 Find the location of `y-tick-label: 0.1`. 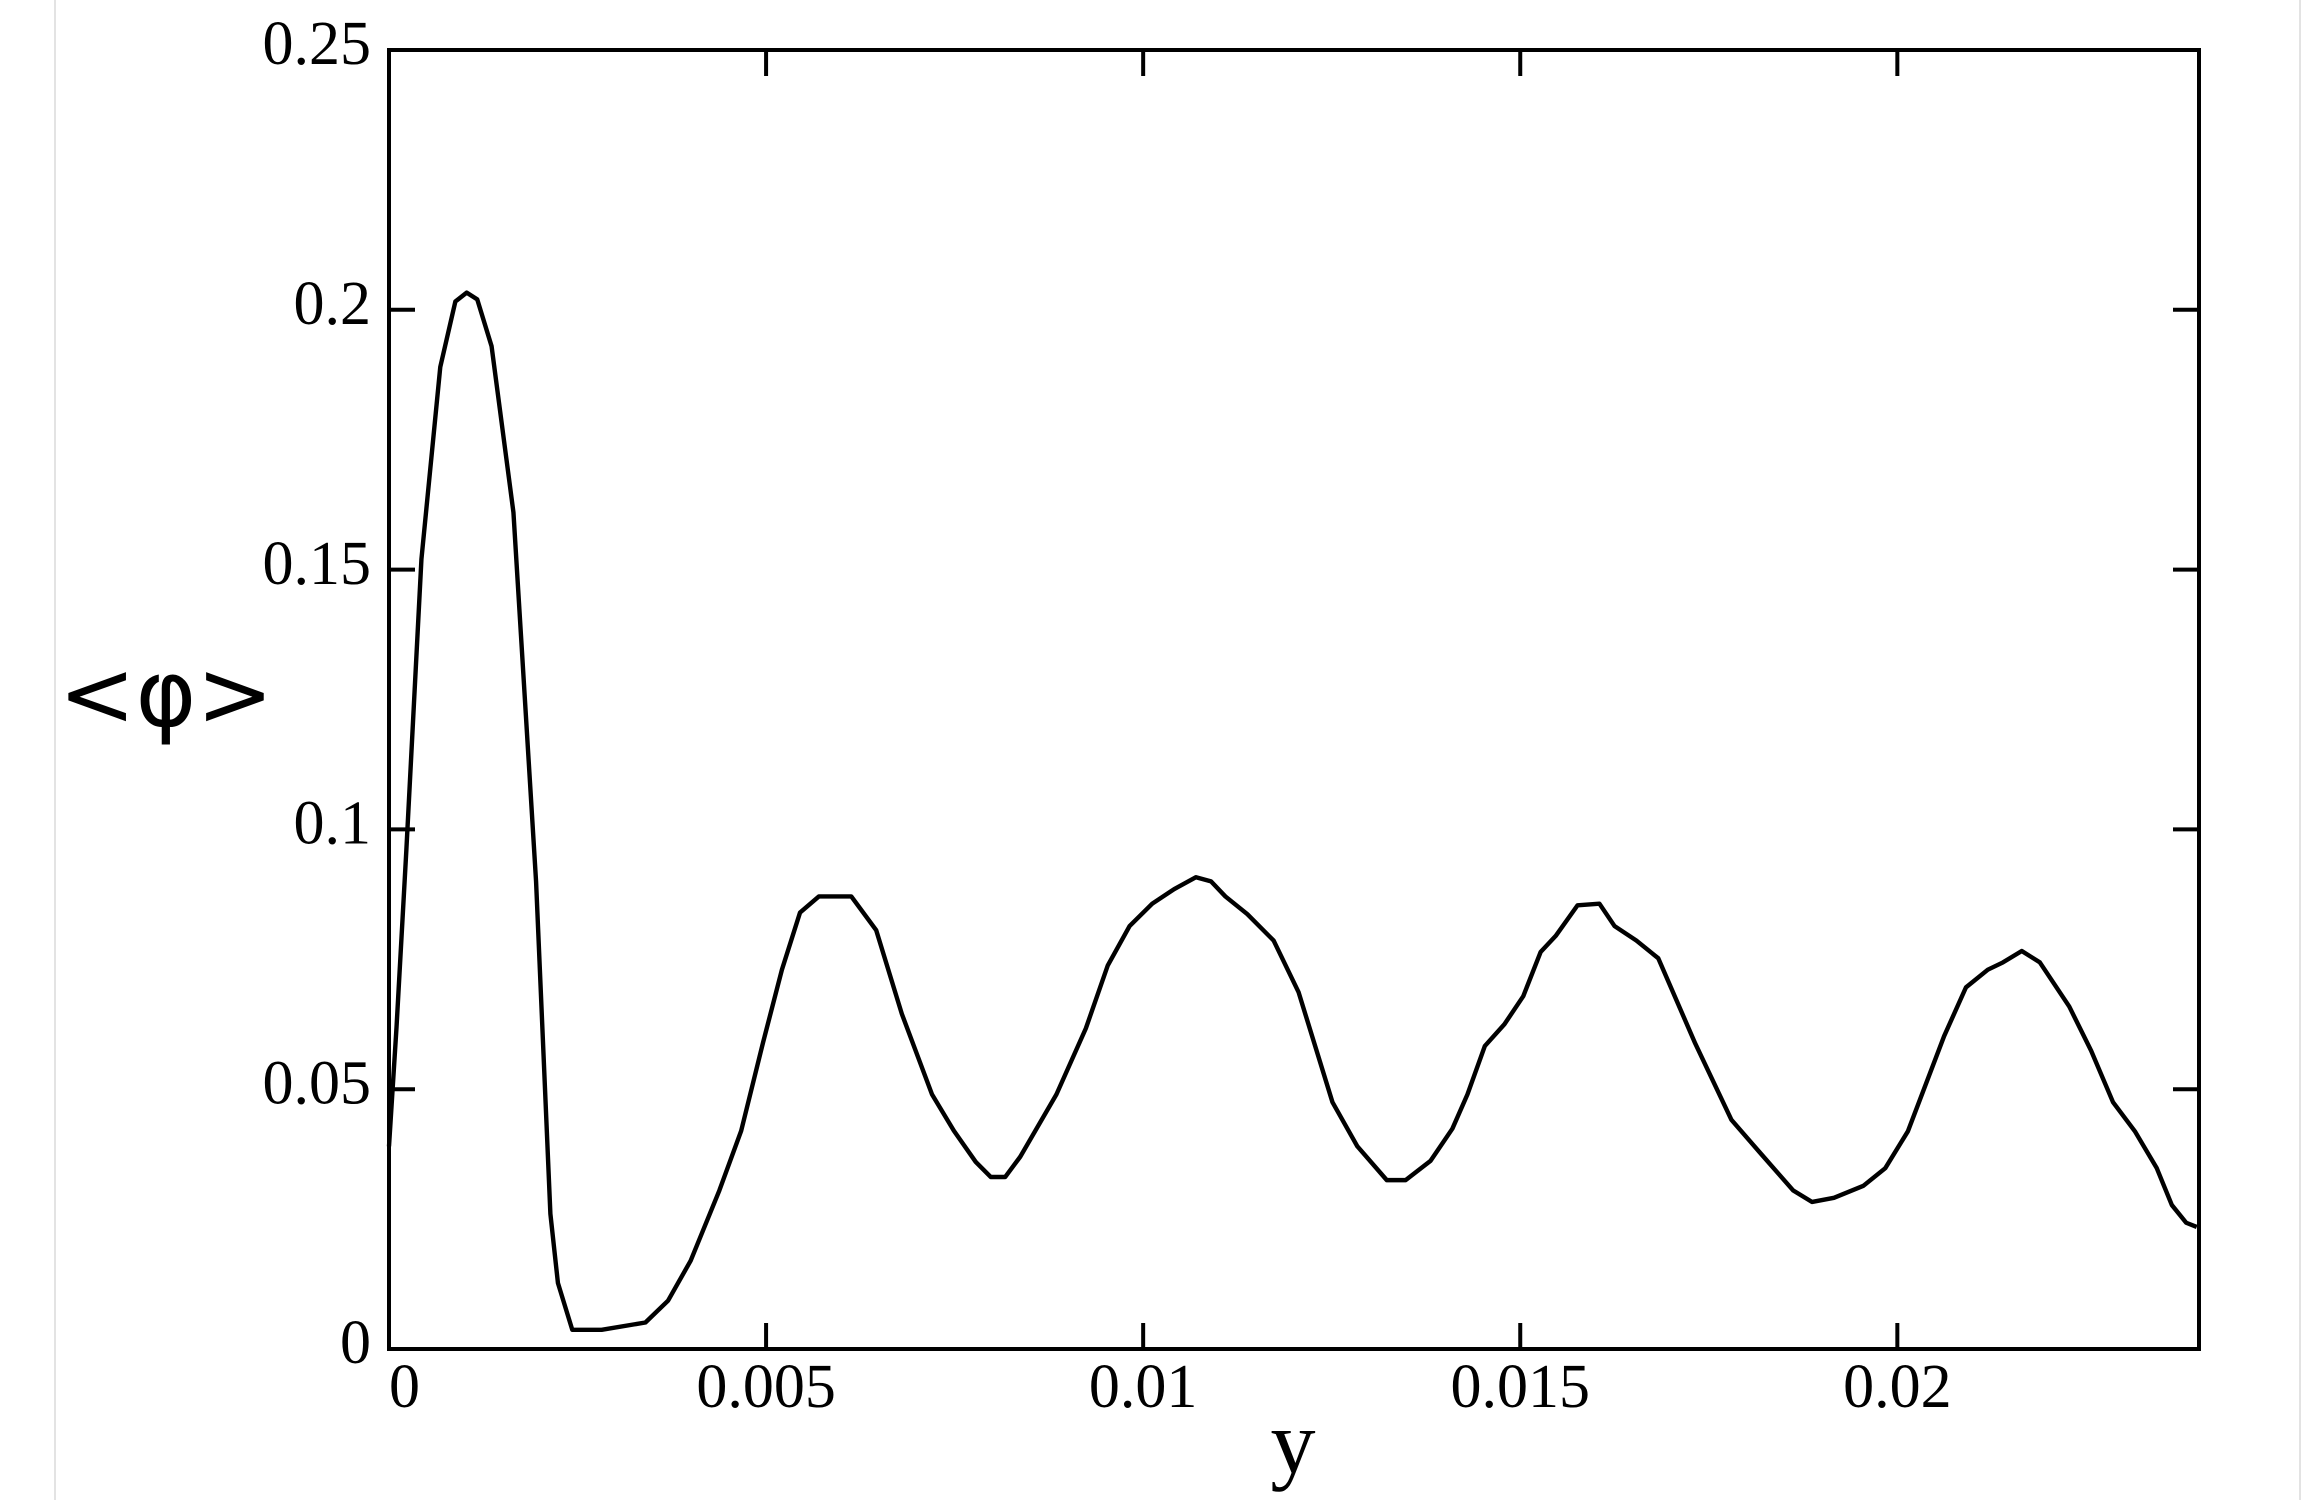

y-tick-label: 0.1 is located at coordinates (333, 824).